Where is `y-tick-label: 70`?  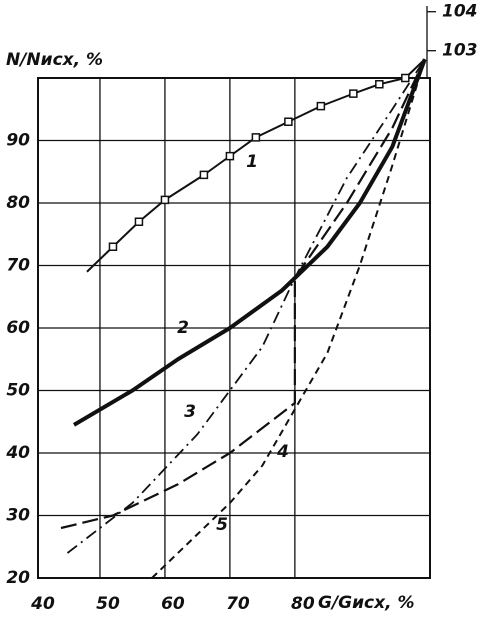
y-tick-label: 70 is located at coordinates (18, 266).